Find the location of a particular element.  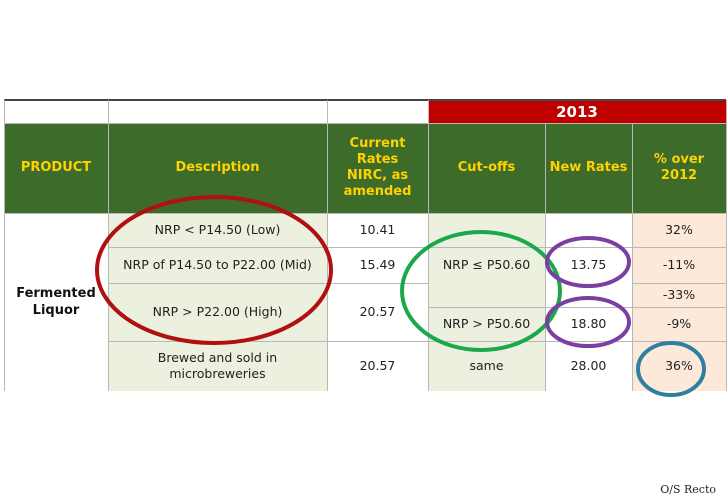

header-pct-over: % over 2012 is located at coordinates (679, 168).